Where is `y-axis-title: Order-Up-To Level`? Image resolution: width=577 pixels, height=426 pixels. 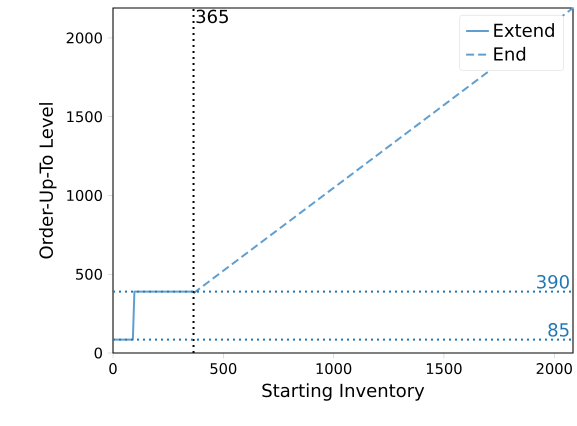 y-axis-title: Order-Up-To Level is located at coordinates (47, 181).